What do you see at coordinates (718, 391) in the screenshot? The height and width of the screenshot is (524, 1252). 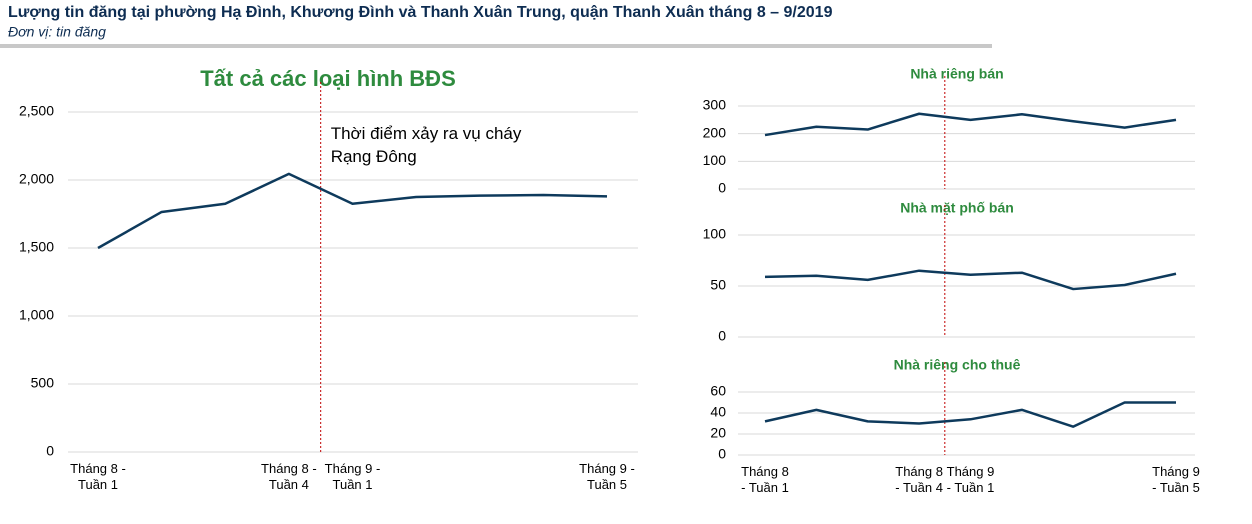 I see `y-tick-label: 60` at bounding box center [718, 391].